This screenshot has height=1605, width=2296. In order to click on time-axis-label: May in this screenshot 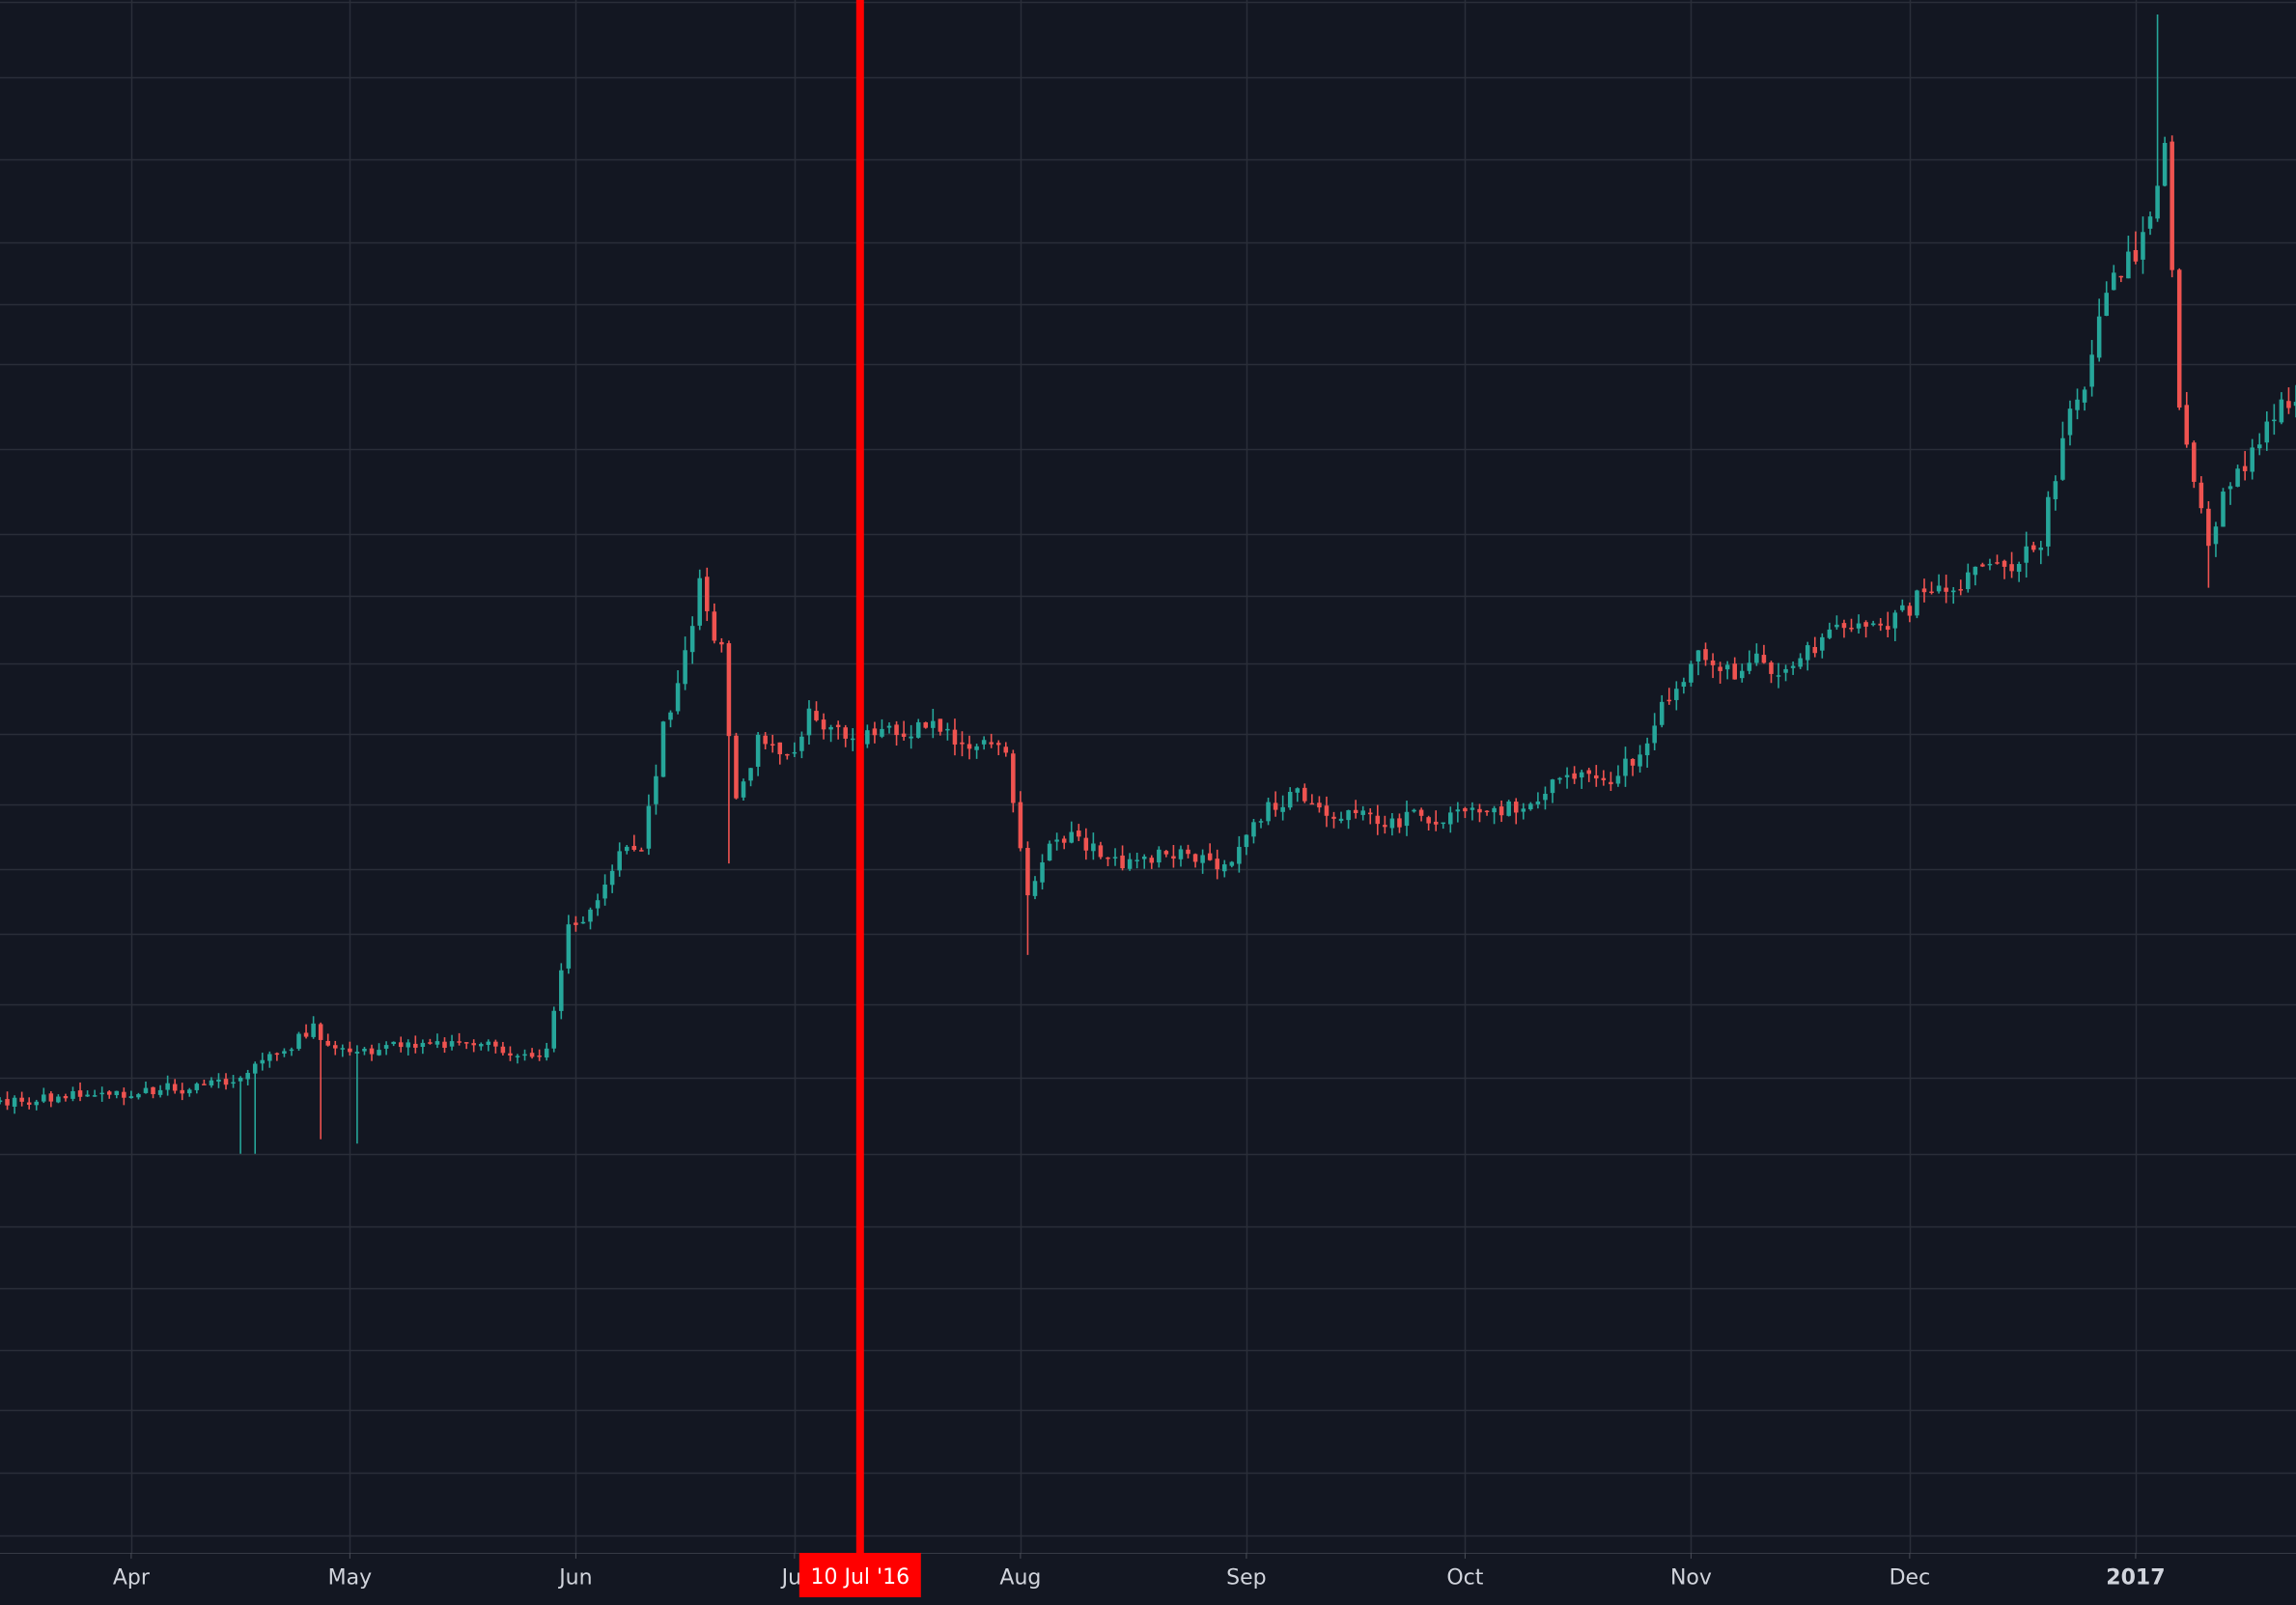, I will do `click(350, 1578)`.